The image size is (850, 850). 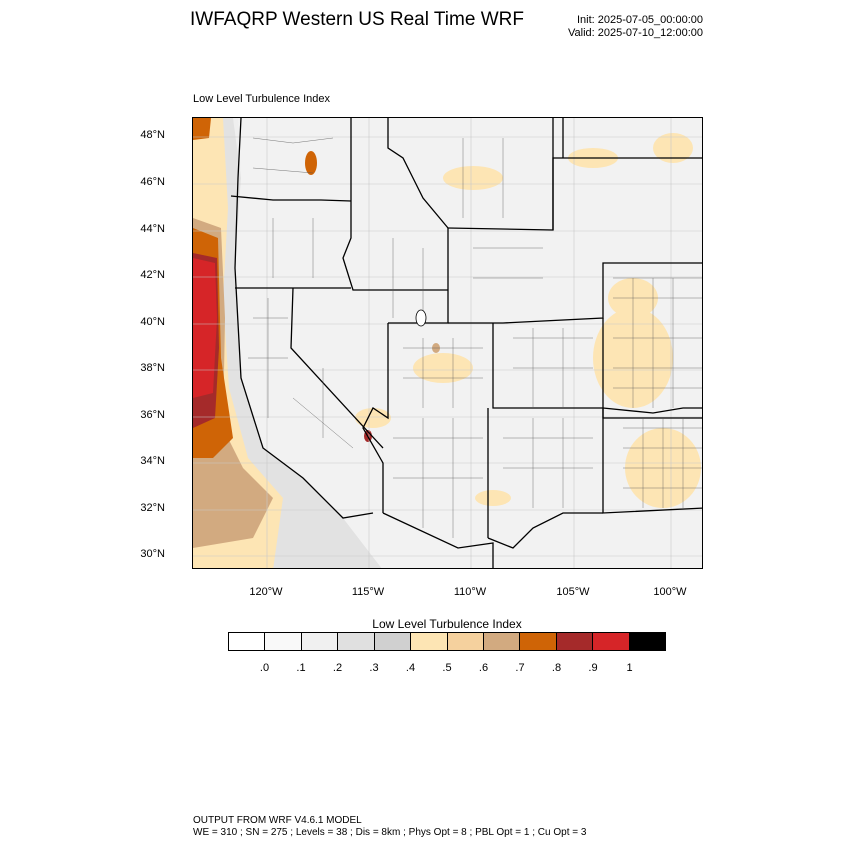 I want to click on colorbar-tick-label: .1, so click(x=301, y=668).